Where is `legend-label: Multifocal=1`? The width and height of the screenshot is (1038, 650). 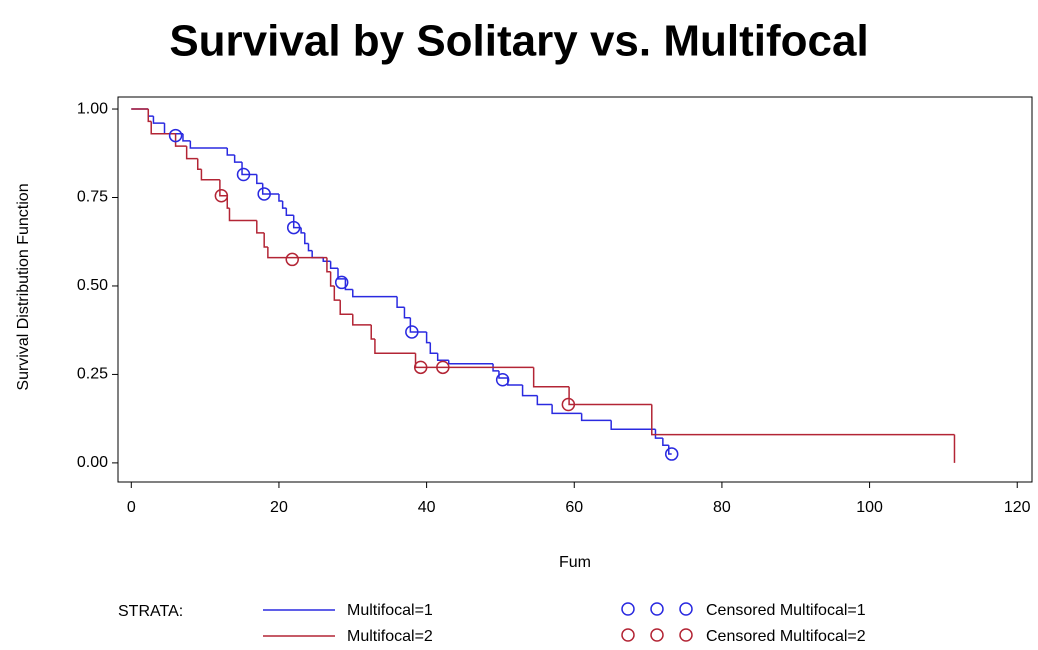 legend-label: Multifocal=1 is located at coordinates (390, 610).